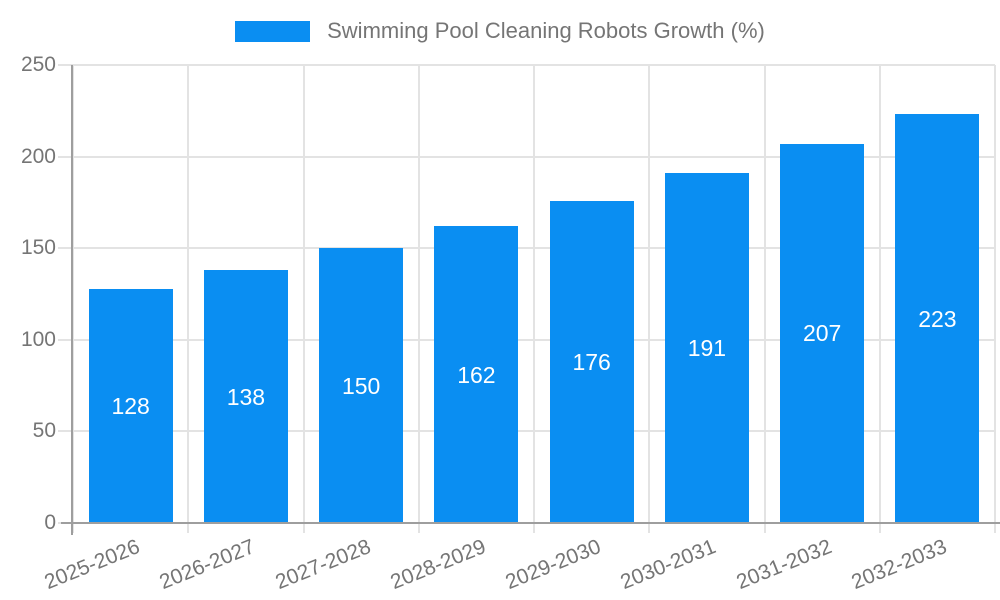 The image size is (1000, 600). What do you see at coordinates (50, 522) in the screenshot?
I see `y-tick-label: 0` at bounding box center [50, 522].